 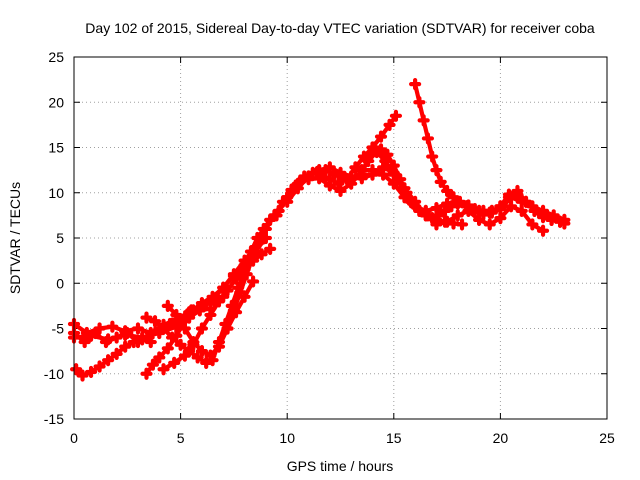 I want to click on y-tick-label: 0, so click(x=60, y=283).